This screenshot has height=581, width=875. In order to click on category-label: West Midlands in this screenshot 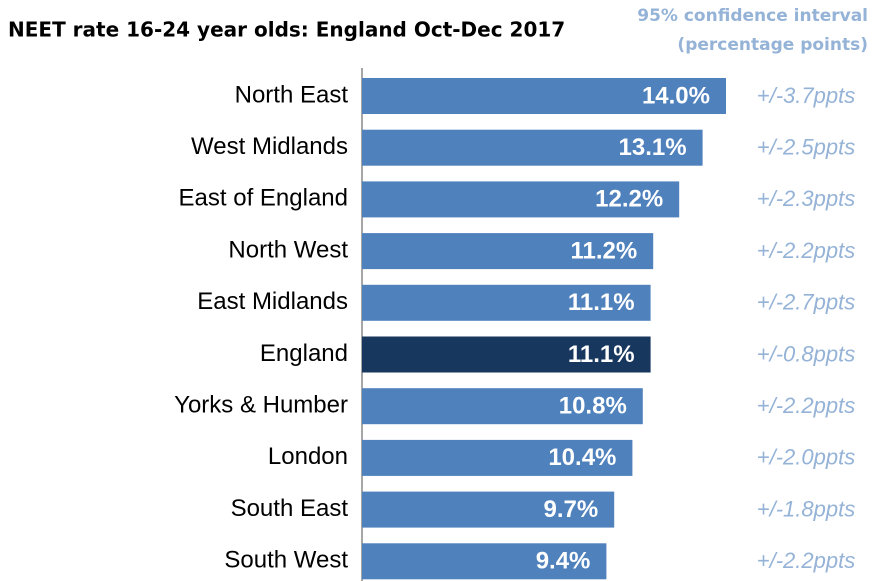, I will do `click(269, 146)`.